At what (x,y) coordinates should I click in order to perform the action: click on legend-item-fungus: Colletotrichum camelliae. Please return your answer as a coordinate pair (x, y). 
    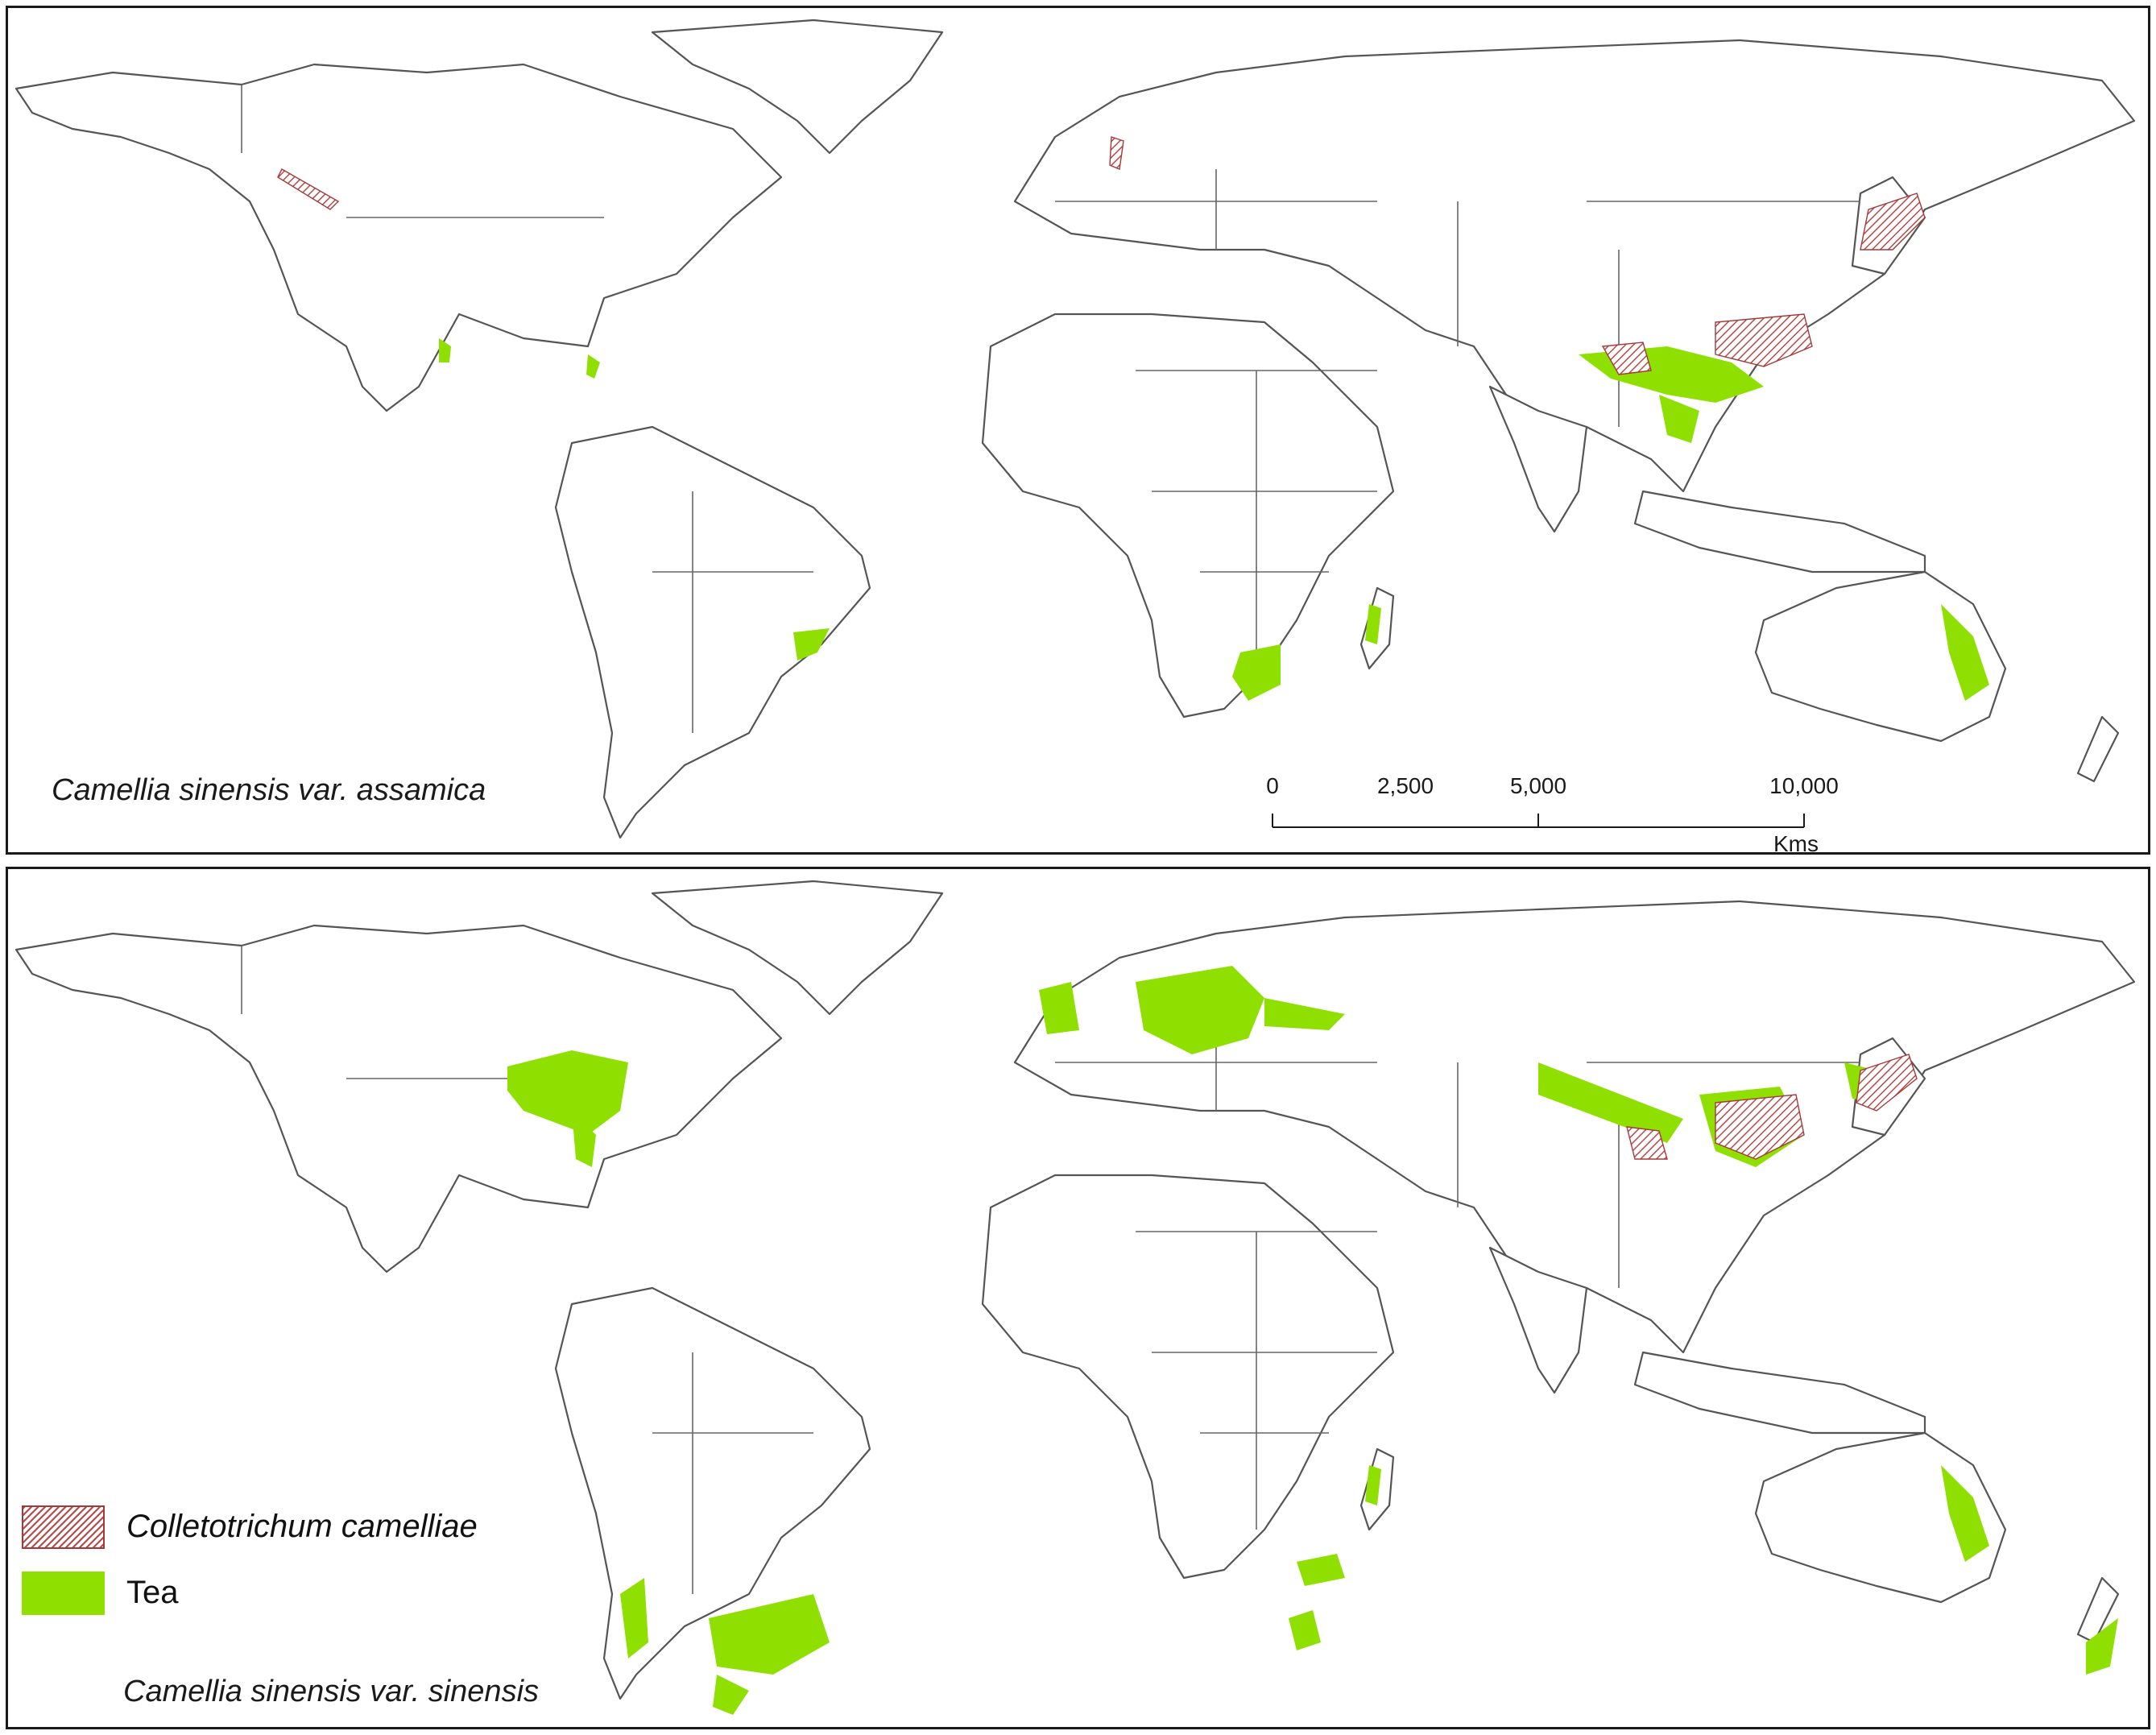
    Looking at the image, I should click on (304, 1528).